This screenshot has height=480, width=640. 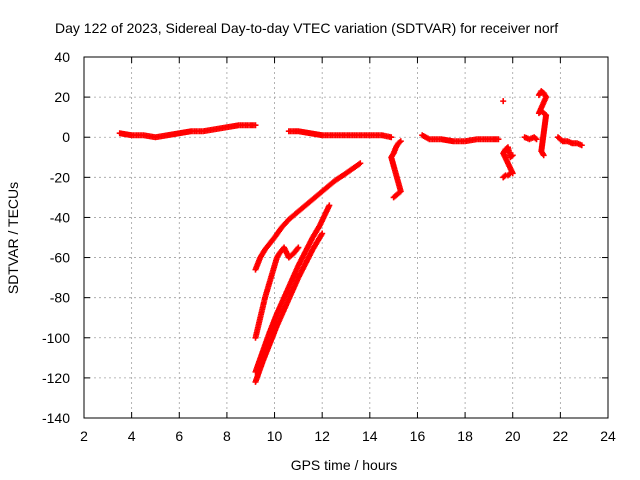 I want to click on y-tick-label: -120, so click(x=56, y=378).